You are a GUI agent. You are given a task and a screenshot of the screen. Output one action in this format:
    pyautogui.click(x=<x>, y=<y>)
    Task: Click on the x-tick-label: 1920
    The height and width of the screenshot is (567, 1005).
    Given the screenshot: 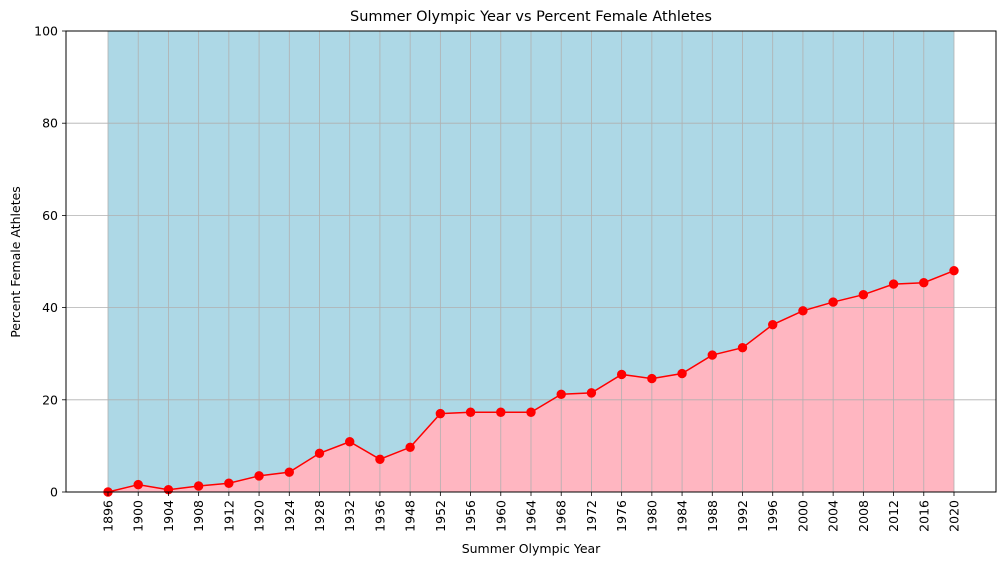 What is the action you would take?
    pyautogui.click(x=259, y=516)
    